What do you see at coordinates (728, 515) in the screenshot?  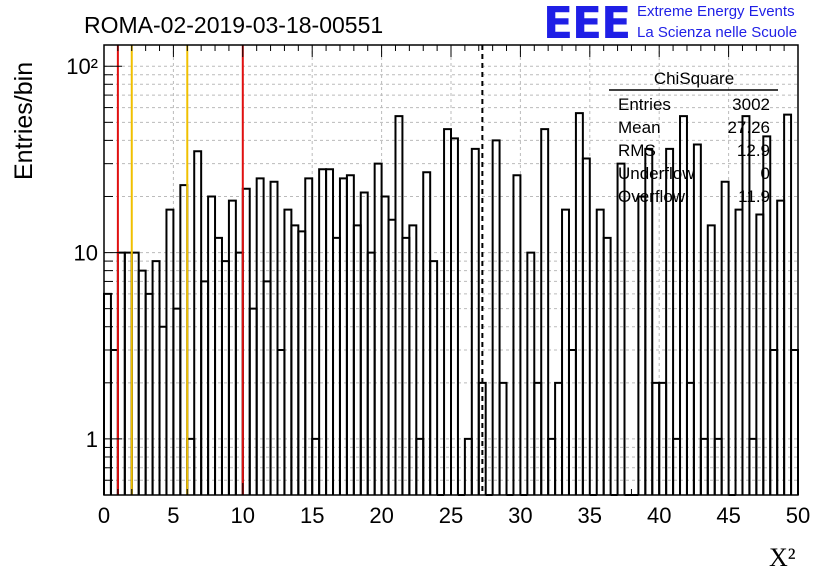 I see `x-tick-label: 45` at bounding box center [728, 515].